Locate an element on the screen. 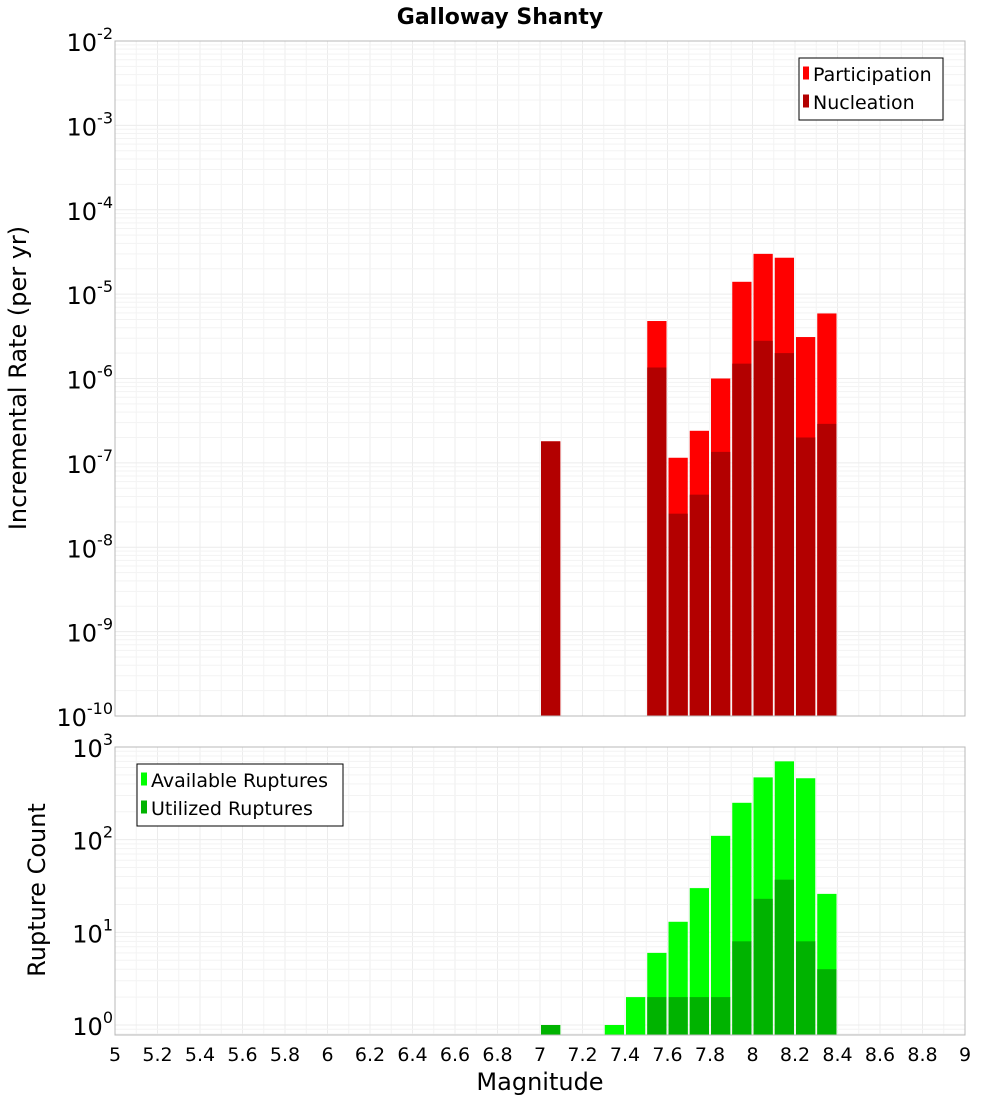 Image resolution: width=1000 pixels, height=1100 pixels. y-tick-label: 10⁻² is located at coordinates (90, 40).